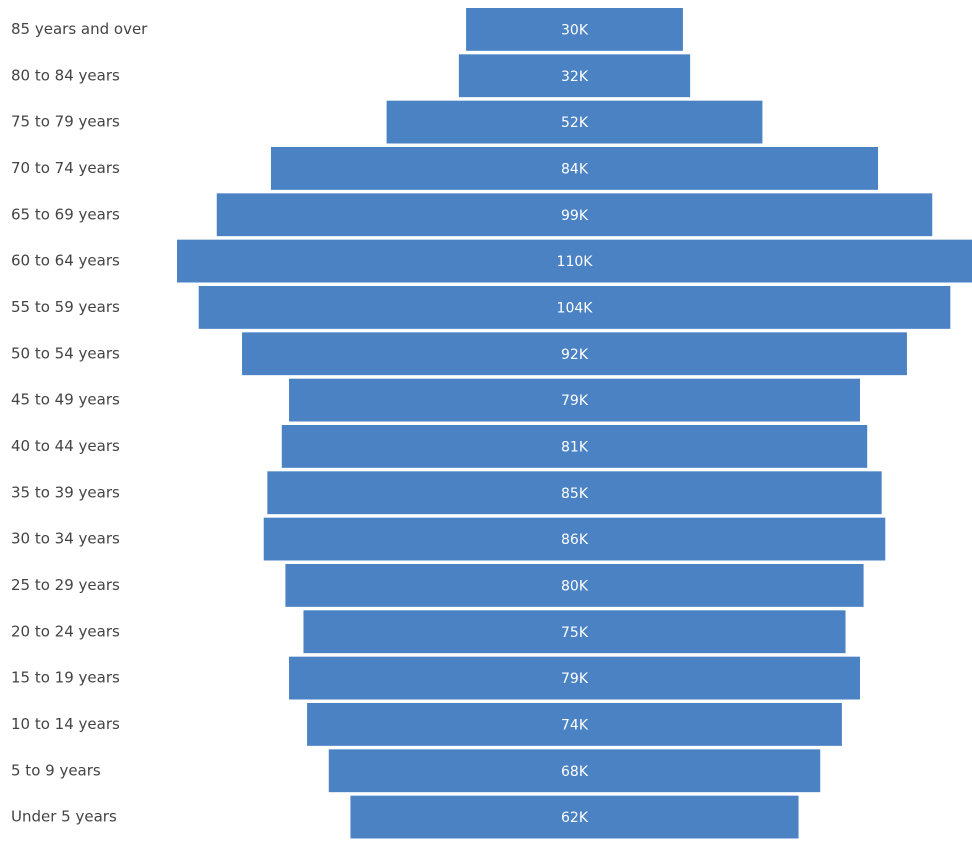  What do you see at coordinates (65, 214) in the screenshot?
I see `category-label: 65 to 69 years` at bounding box center [65, 214].